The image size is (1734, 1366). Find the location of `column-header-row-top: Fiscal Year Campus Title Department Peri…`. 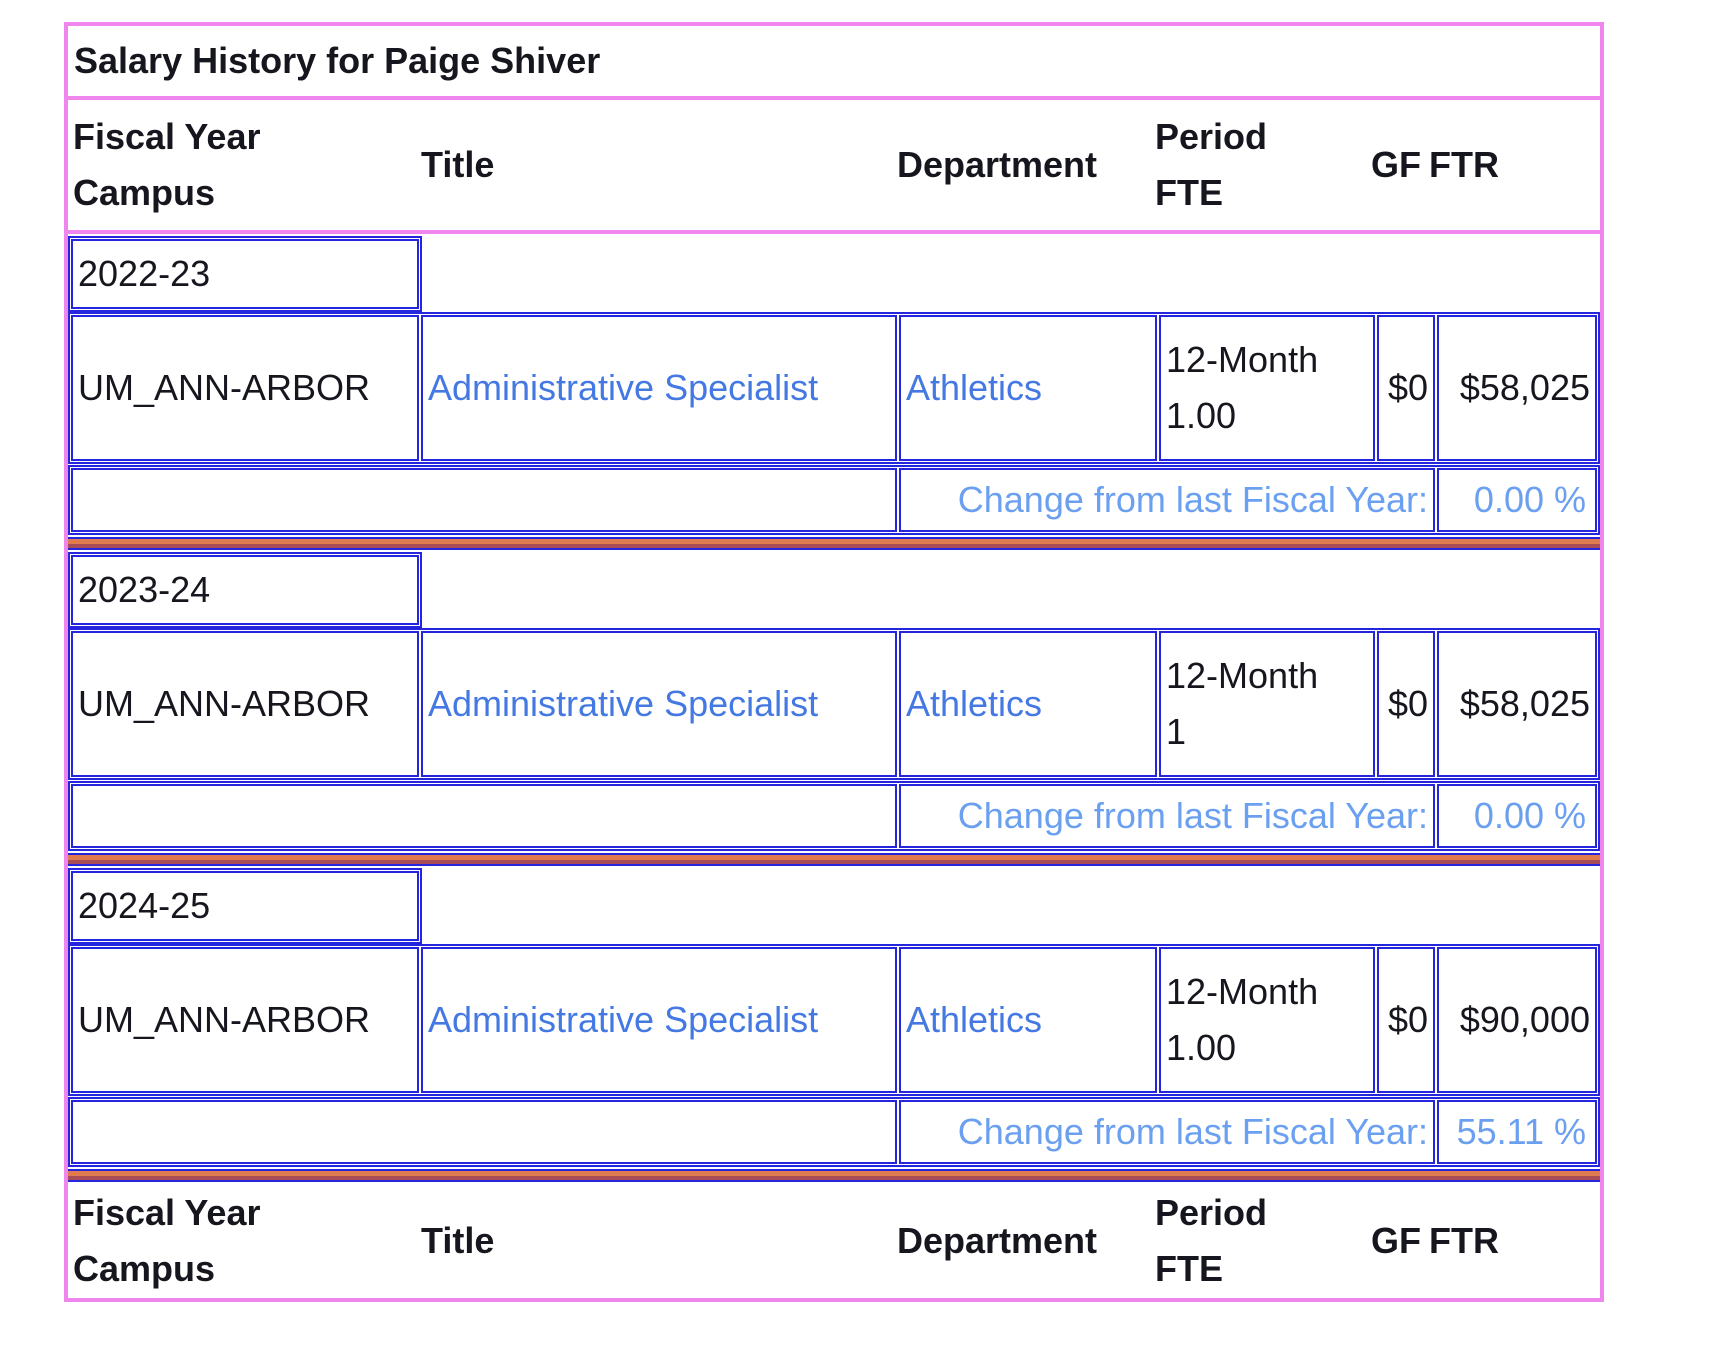

column-header-row-top: Fiscal Year Campus Title Department Peri… is located at coordinates (834, 167).